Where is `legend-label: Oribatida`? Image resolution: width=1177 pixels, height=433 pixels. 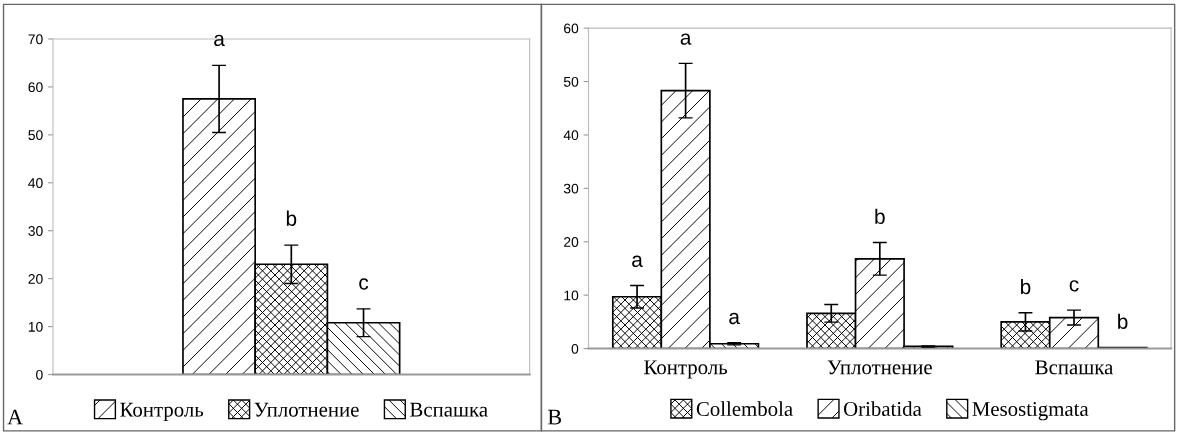
legend-label: Oribatida is located at coordinates (882, 409).